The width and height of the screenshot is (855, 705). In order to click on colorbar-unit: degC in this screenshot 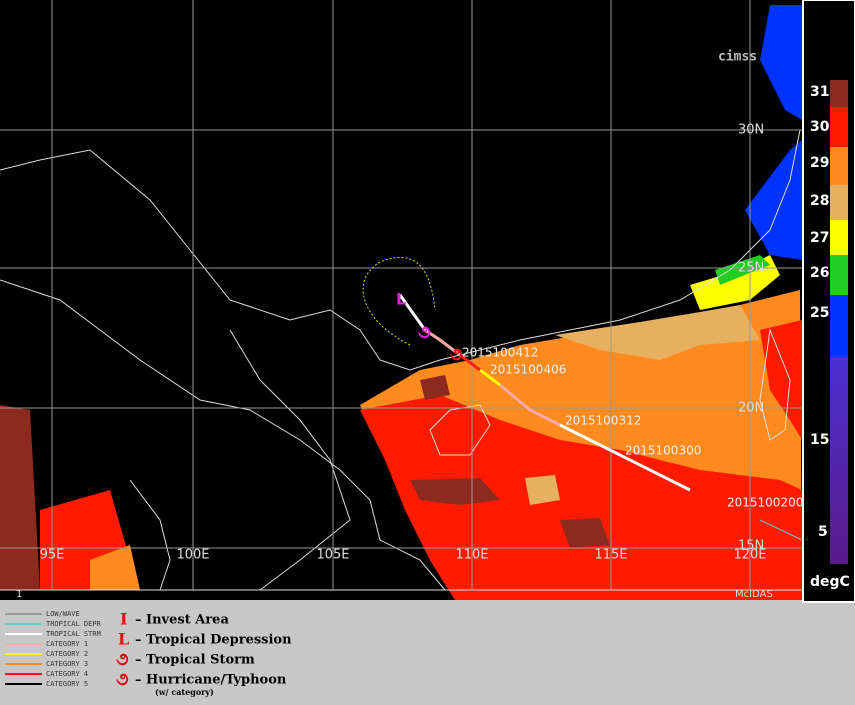, I will do `click(830, 582)`.